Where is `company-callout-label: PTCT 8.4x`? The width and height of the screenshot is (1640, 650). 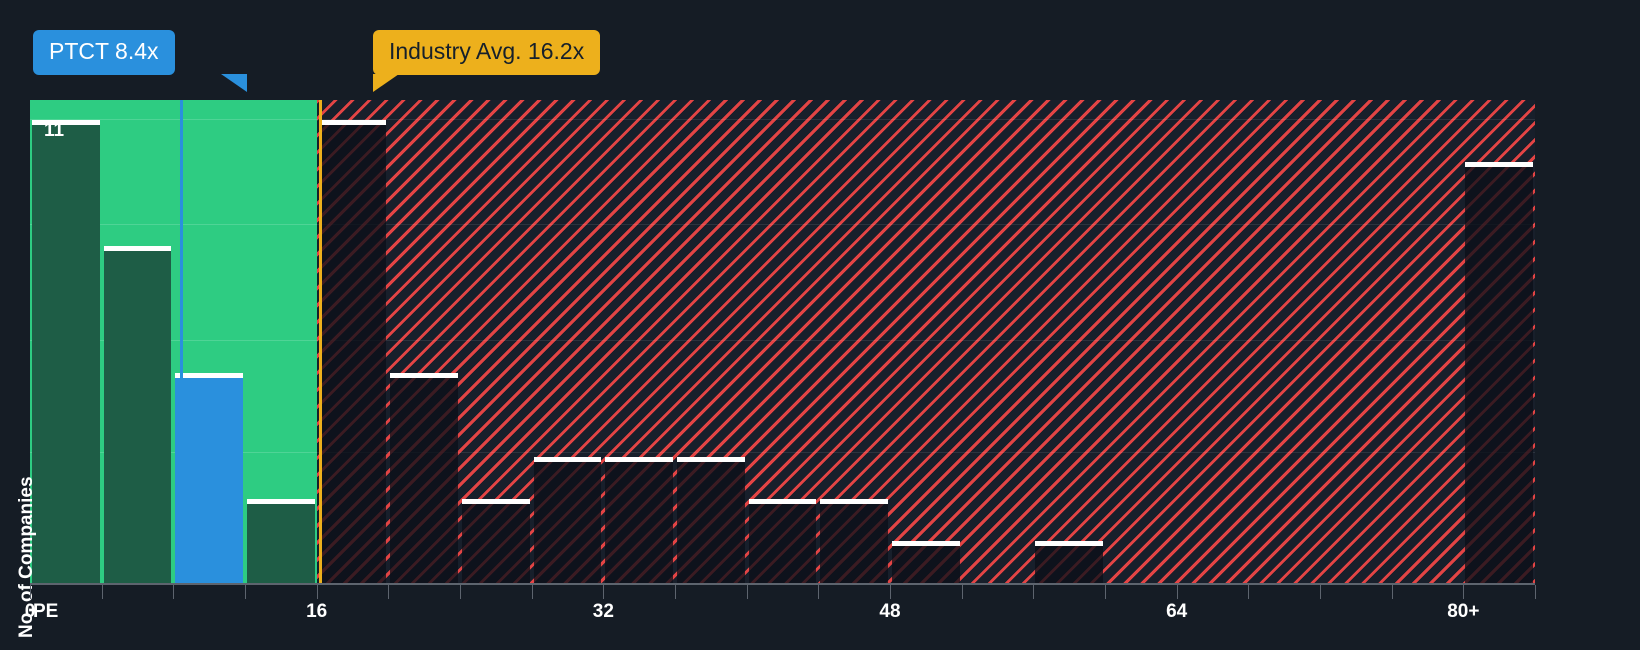 company-callout-label: PTCT 8.4x is located at coordinates (104, 51).